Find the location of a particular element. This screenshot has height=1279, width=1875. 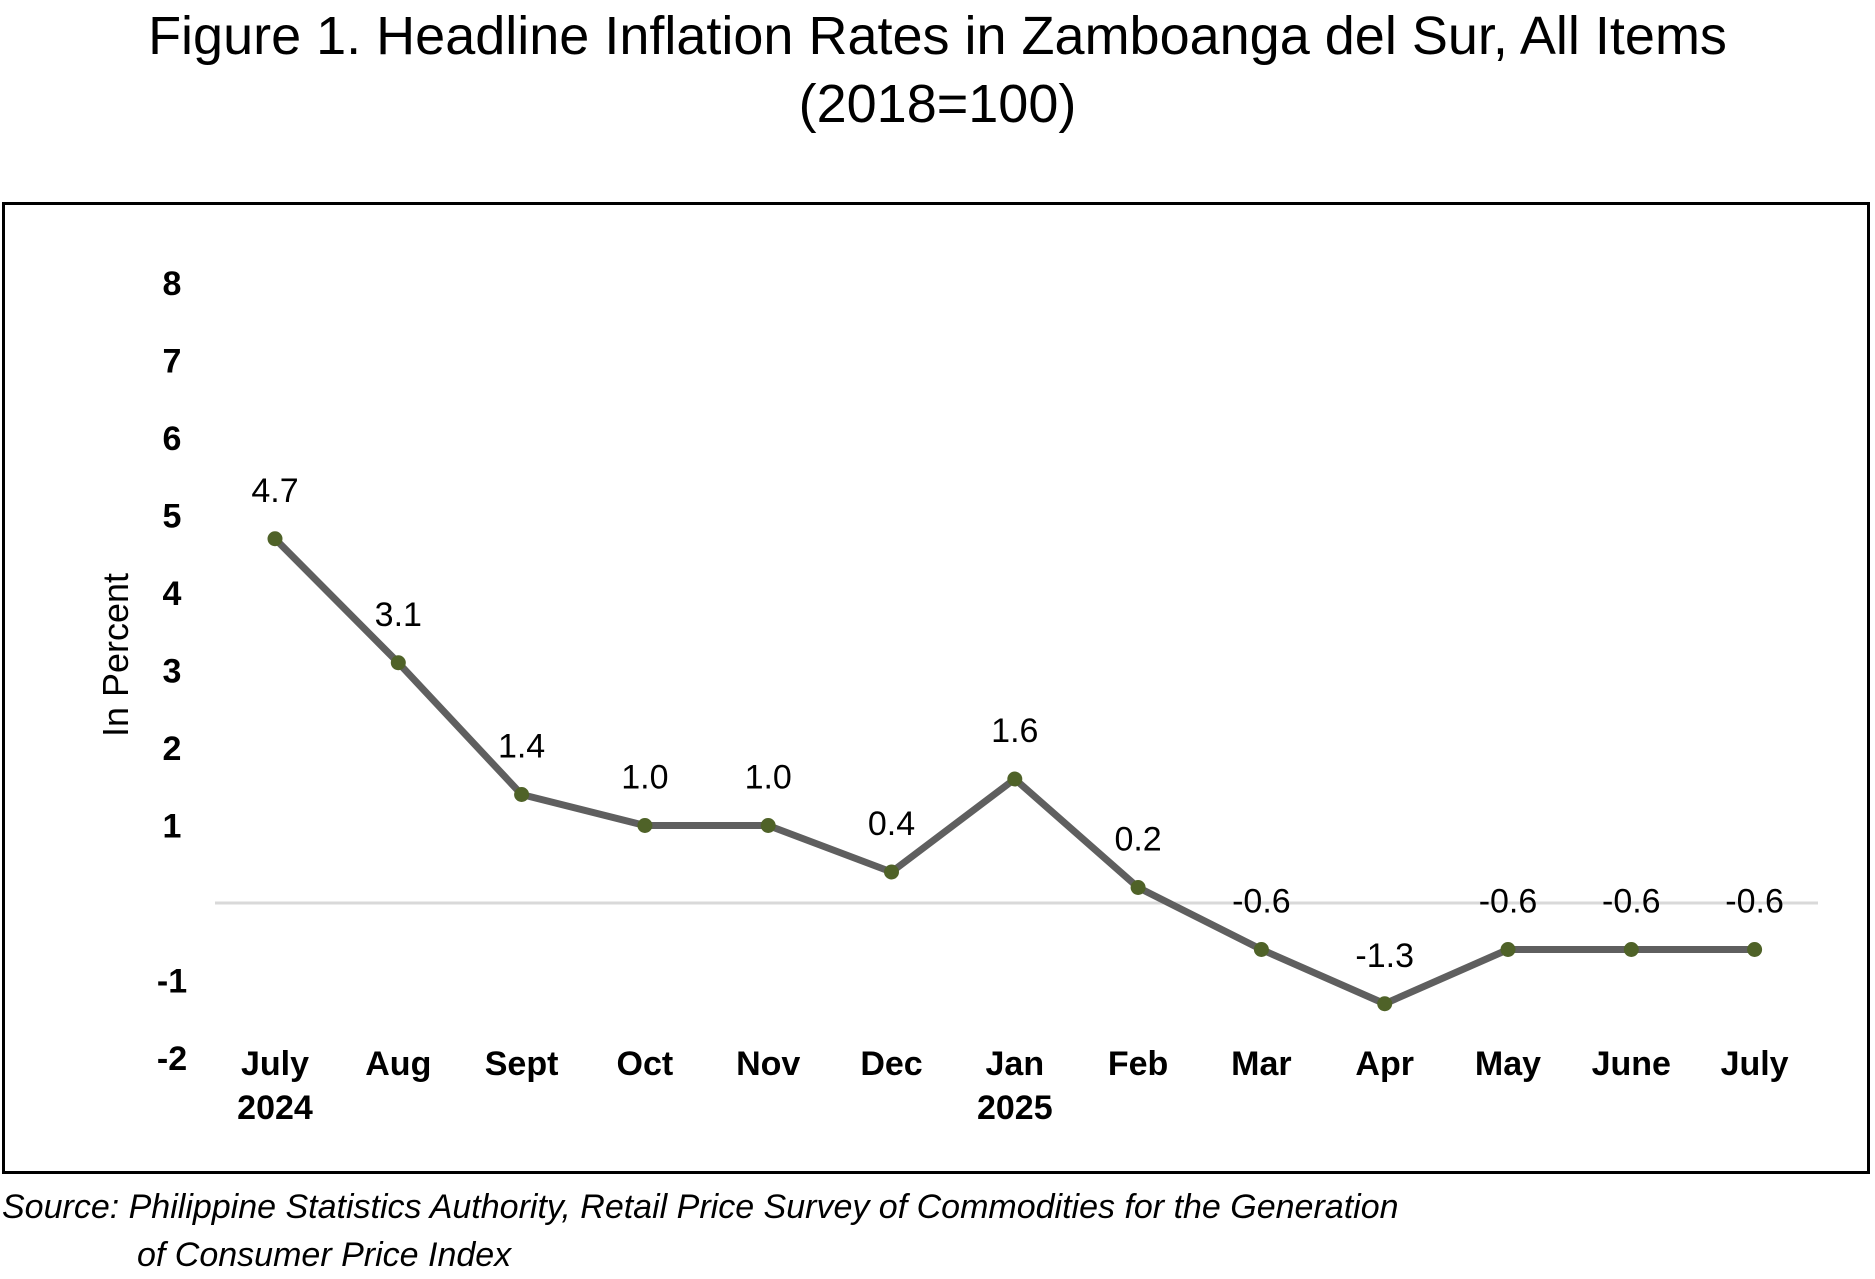

x-tick-label: Sept is located at coordinates (522, 1064).